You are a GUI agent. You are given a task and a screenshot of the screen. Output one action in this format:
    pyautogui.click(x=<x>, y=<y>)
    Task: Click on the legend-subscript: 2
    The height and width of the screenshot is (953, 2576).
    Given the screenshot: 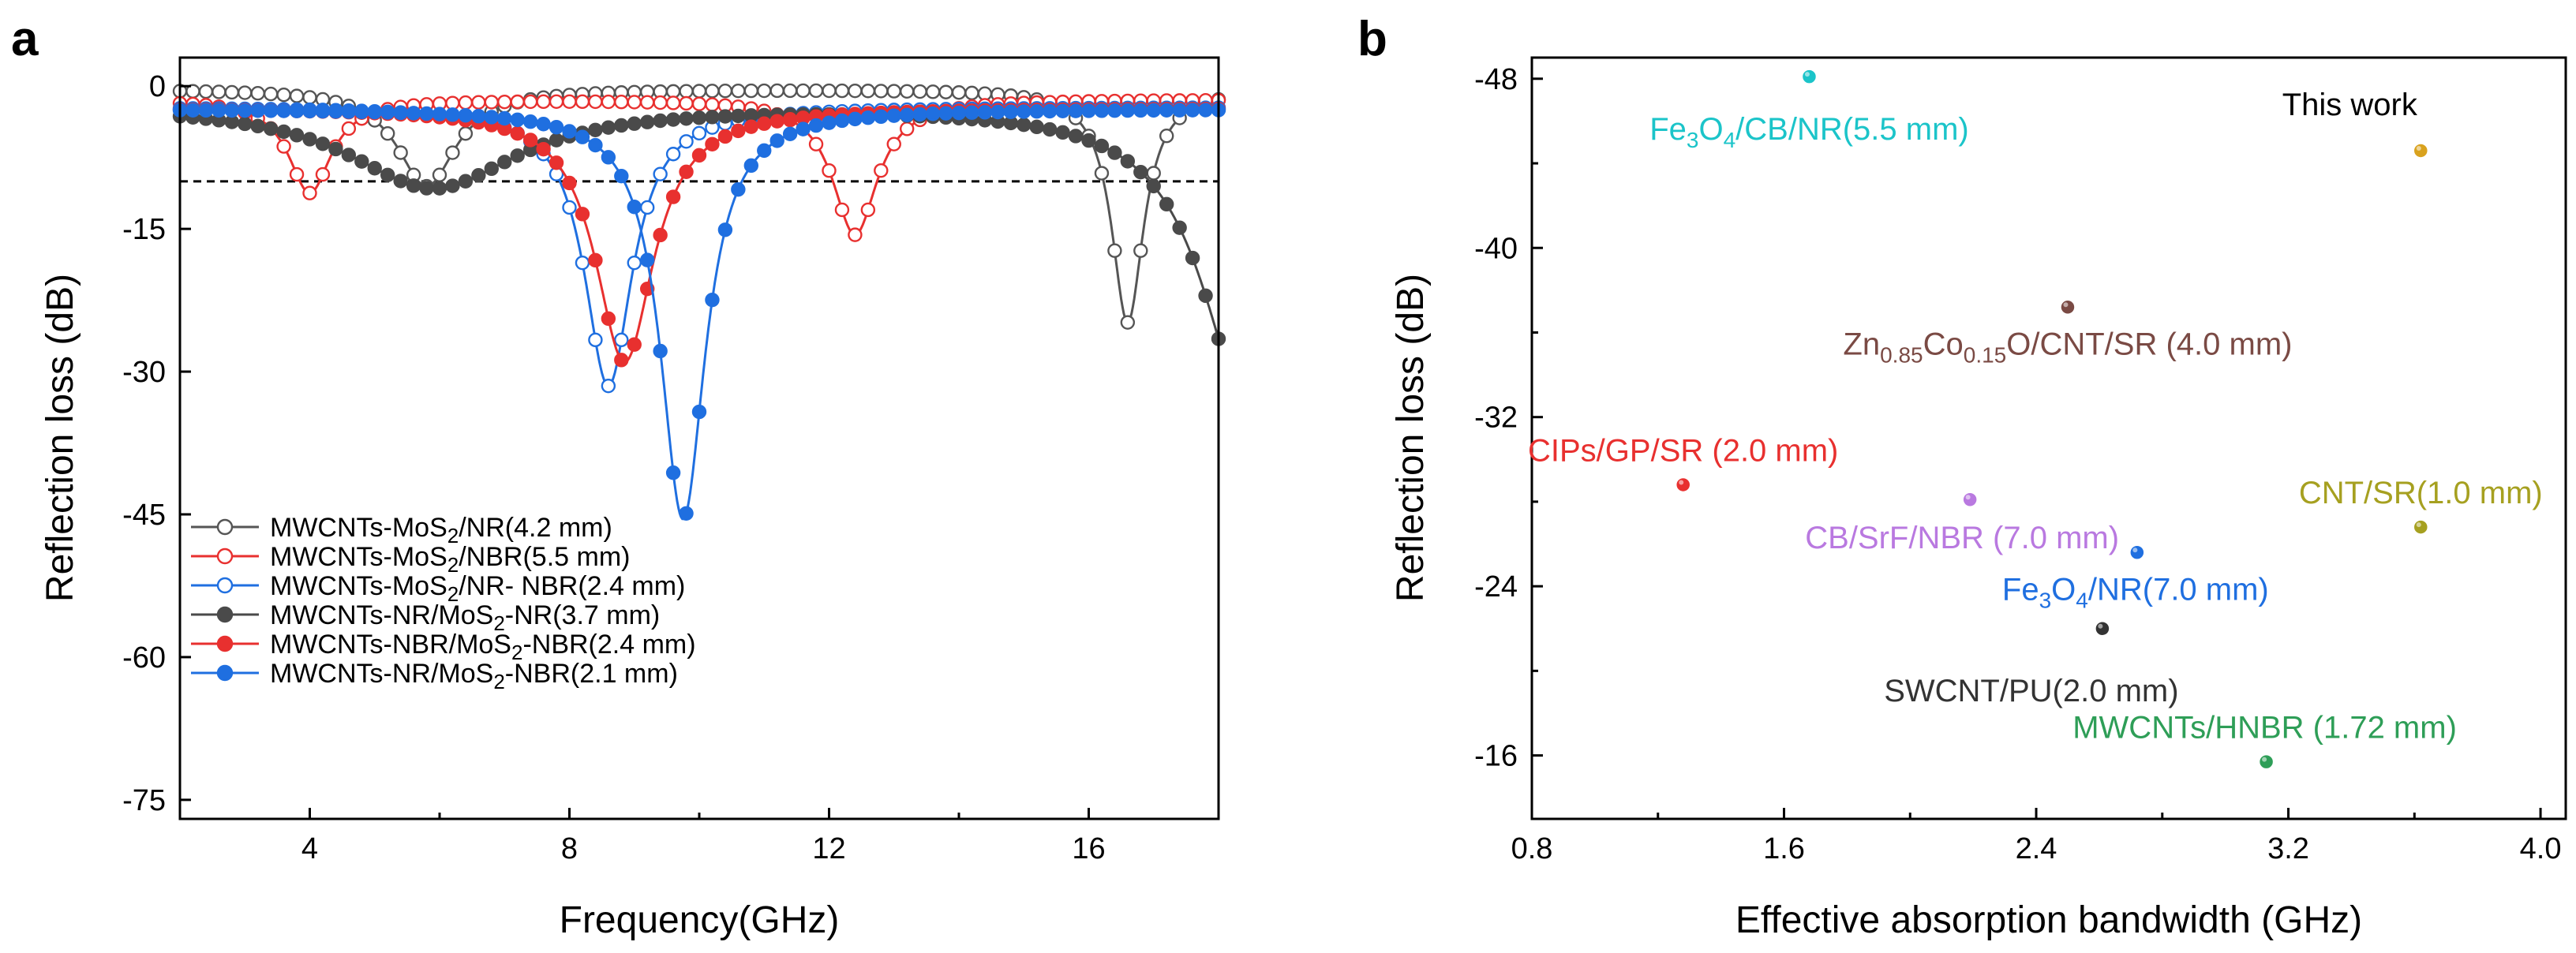 What is the action you would take?
    pyautogui.click(x=453, y=565)
    